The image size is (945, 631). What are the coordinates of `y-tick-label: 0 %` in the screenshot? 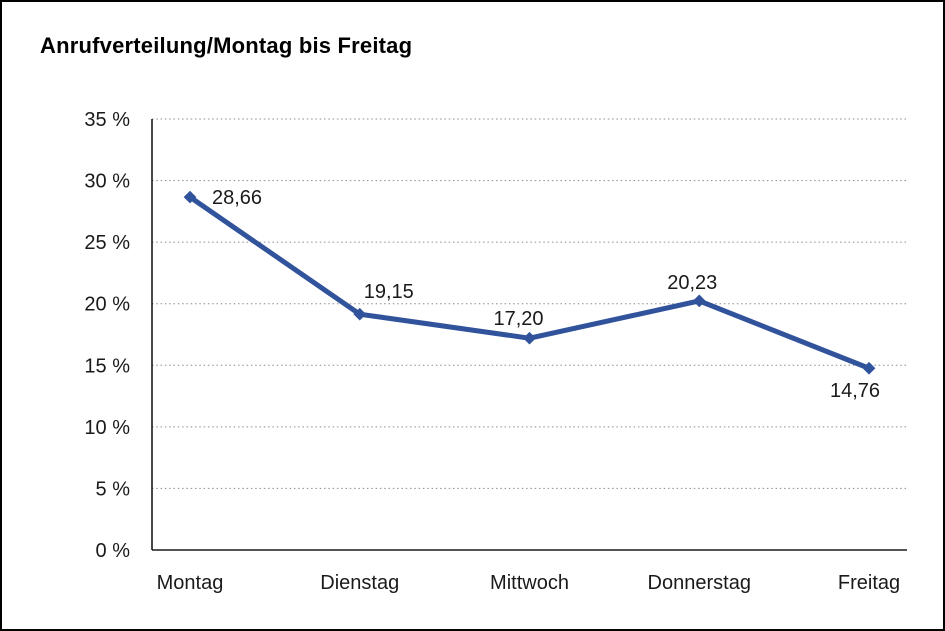 It's located at (113, 551).